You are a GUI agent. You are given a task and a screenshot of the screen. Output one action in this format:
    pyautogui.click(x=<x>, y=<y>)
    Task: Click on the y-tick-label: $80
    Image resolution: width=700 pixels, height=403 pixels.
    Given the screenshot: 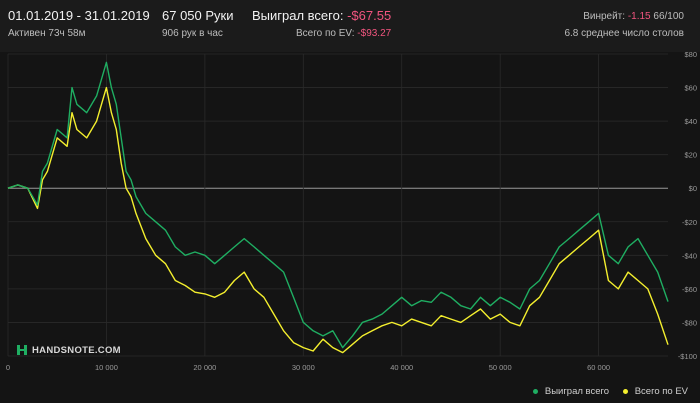 What is the action you would take?
    pyautogui.click(x=690, y=55)
    